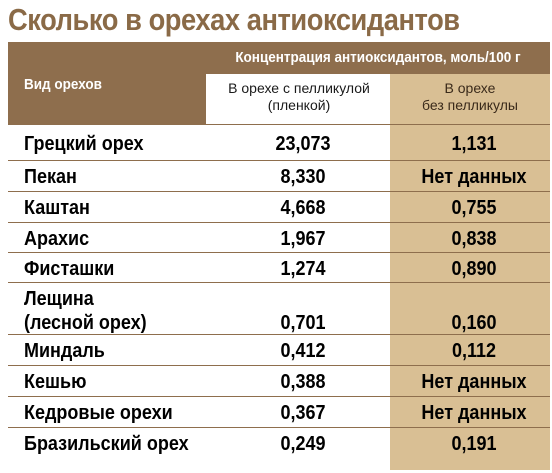 The image size is (552, 473). I want to click on with-skin-value: 23,073, so click(303, 144).